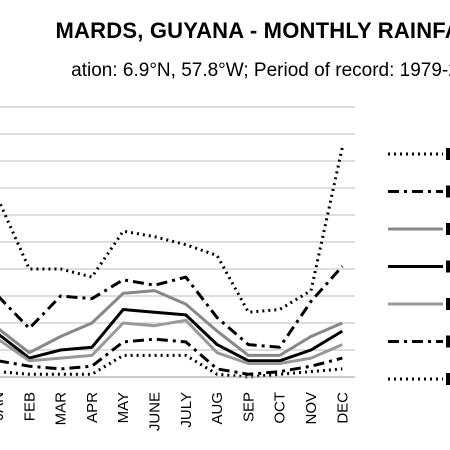 This screenshot has width=450, height=450. I want to click on chart-title: MARDS, GUYANA - MONTHLY RAINFAL, so click(252, 30).